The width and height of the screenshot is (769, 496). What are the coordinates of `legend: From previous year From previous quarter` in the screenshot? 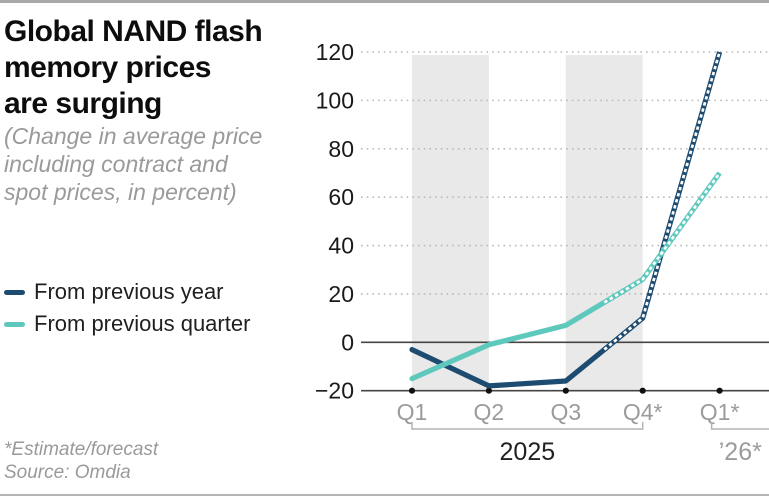 It's located at (127, 308).